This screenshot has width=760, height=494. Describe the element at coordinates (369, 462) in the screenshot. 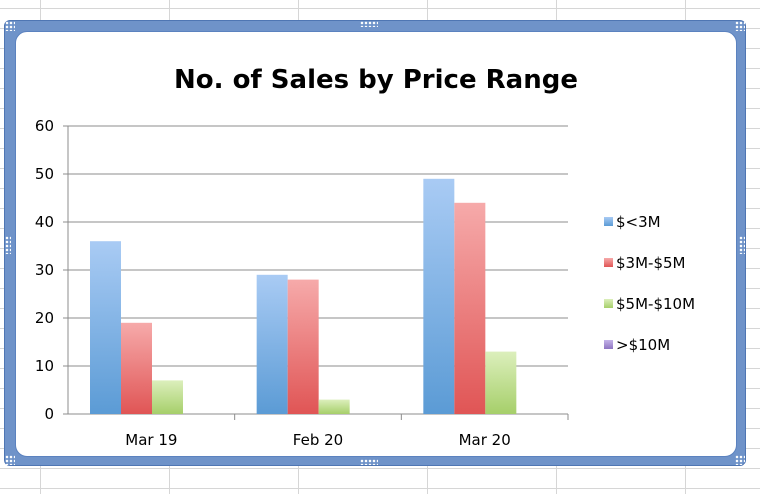

I see `resize-handle-bottom` at that location.